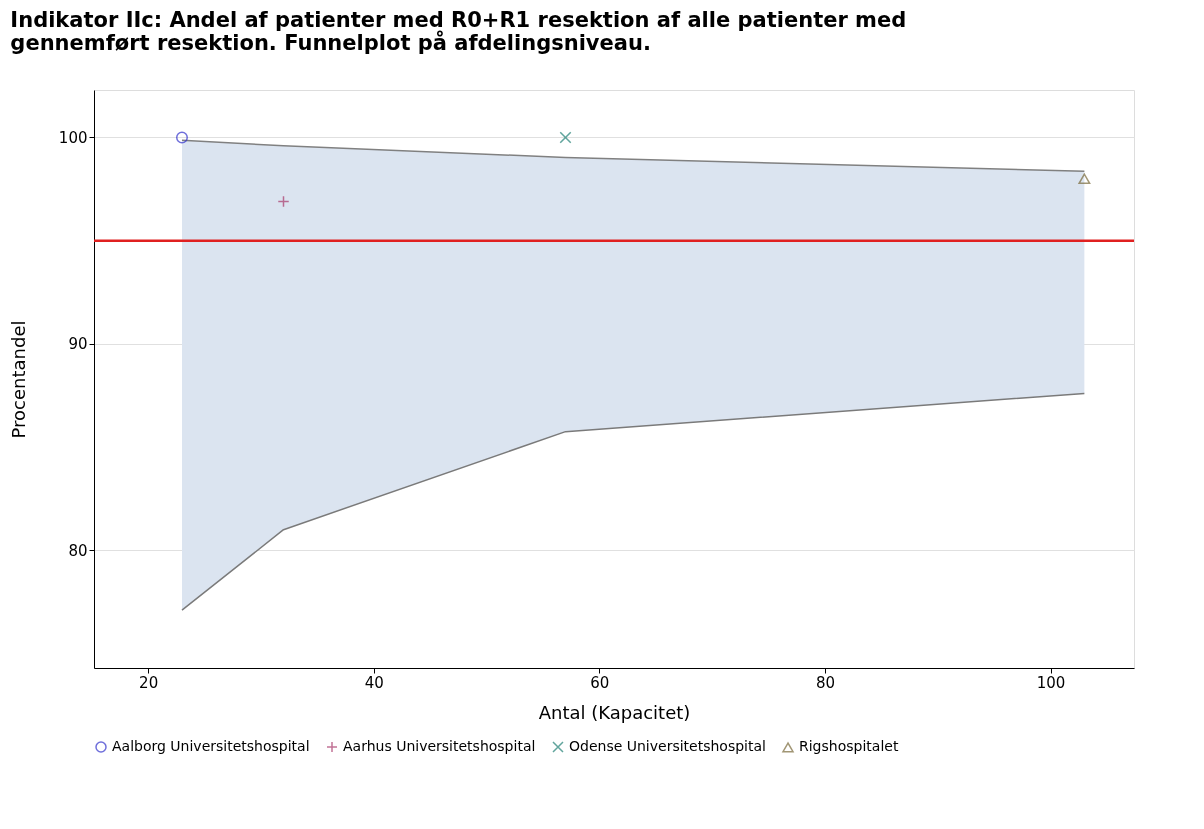  I want to click on x-tick-label: 20, so click(149, 682).